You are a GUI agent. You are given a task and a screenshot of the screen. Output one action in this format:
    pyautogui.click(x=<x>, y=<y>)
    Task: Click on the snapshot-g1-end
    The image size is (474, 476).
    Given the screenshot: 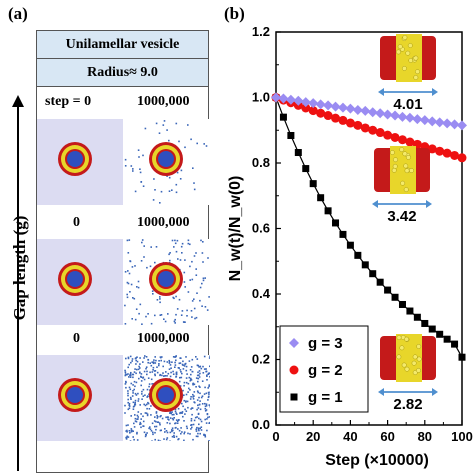 What is the action you would take?
    pyautogui.click(x=167, y=398)
    